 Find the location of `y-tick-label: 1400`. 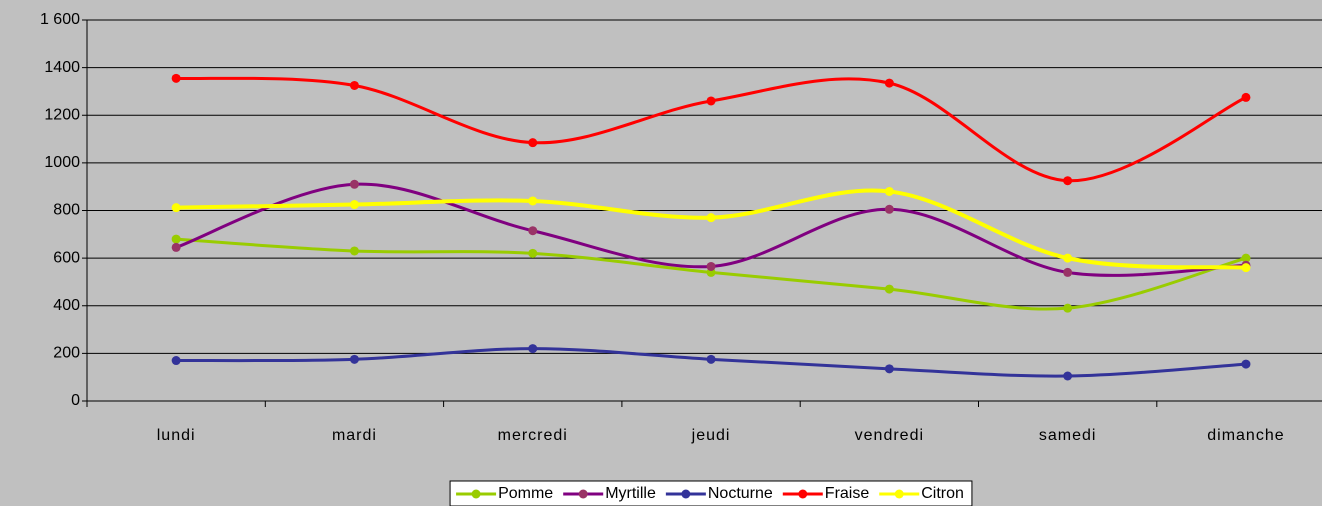

y-tick-label: 1400 is located at coordinates (62, 67).